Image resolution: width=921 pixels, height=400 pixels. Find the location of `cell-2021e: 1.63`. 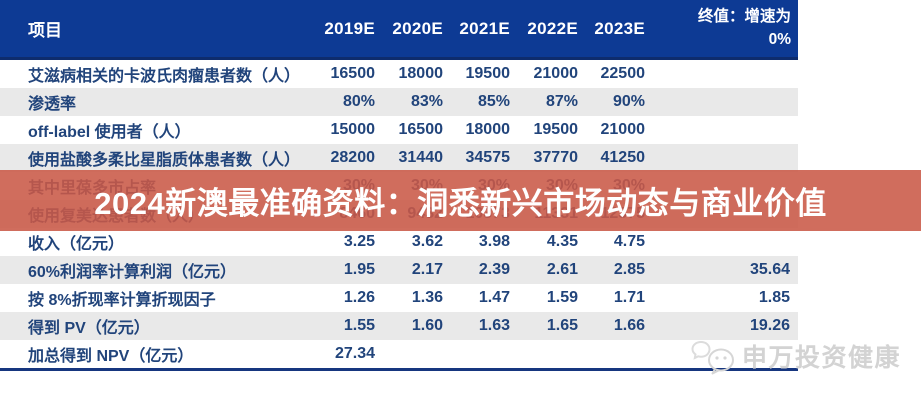

cell-2021e: 1.63 is located at coordinates (494, 325).